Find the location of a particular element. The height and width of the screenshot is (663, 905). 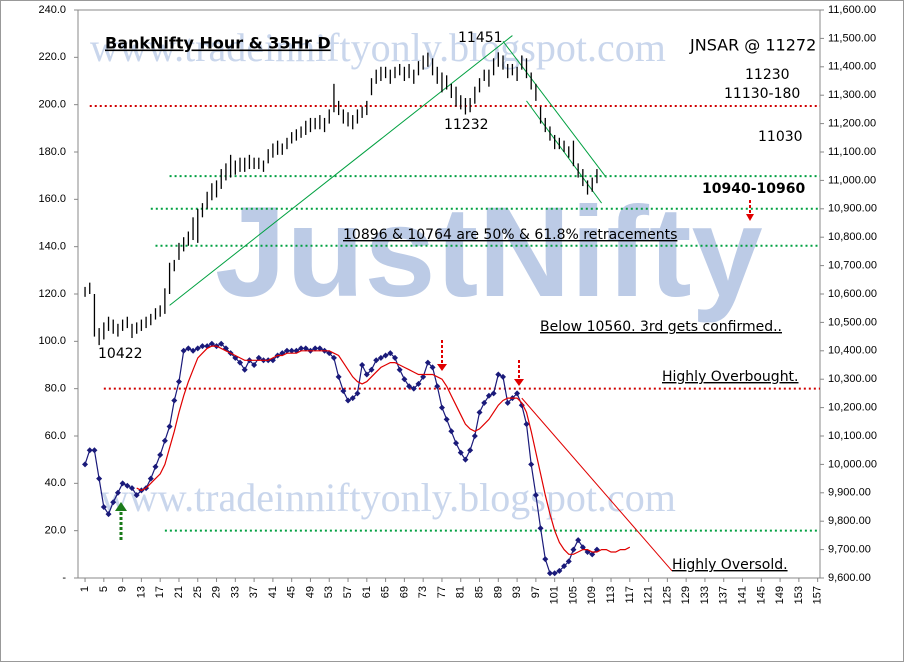

x-tick-label: 73 is located at coordinates (423, 592).